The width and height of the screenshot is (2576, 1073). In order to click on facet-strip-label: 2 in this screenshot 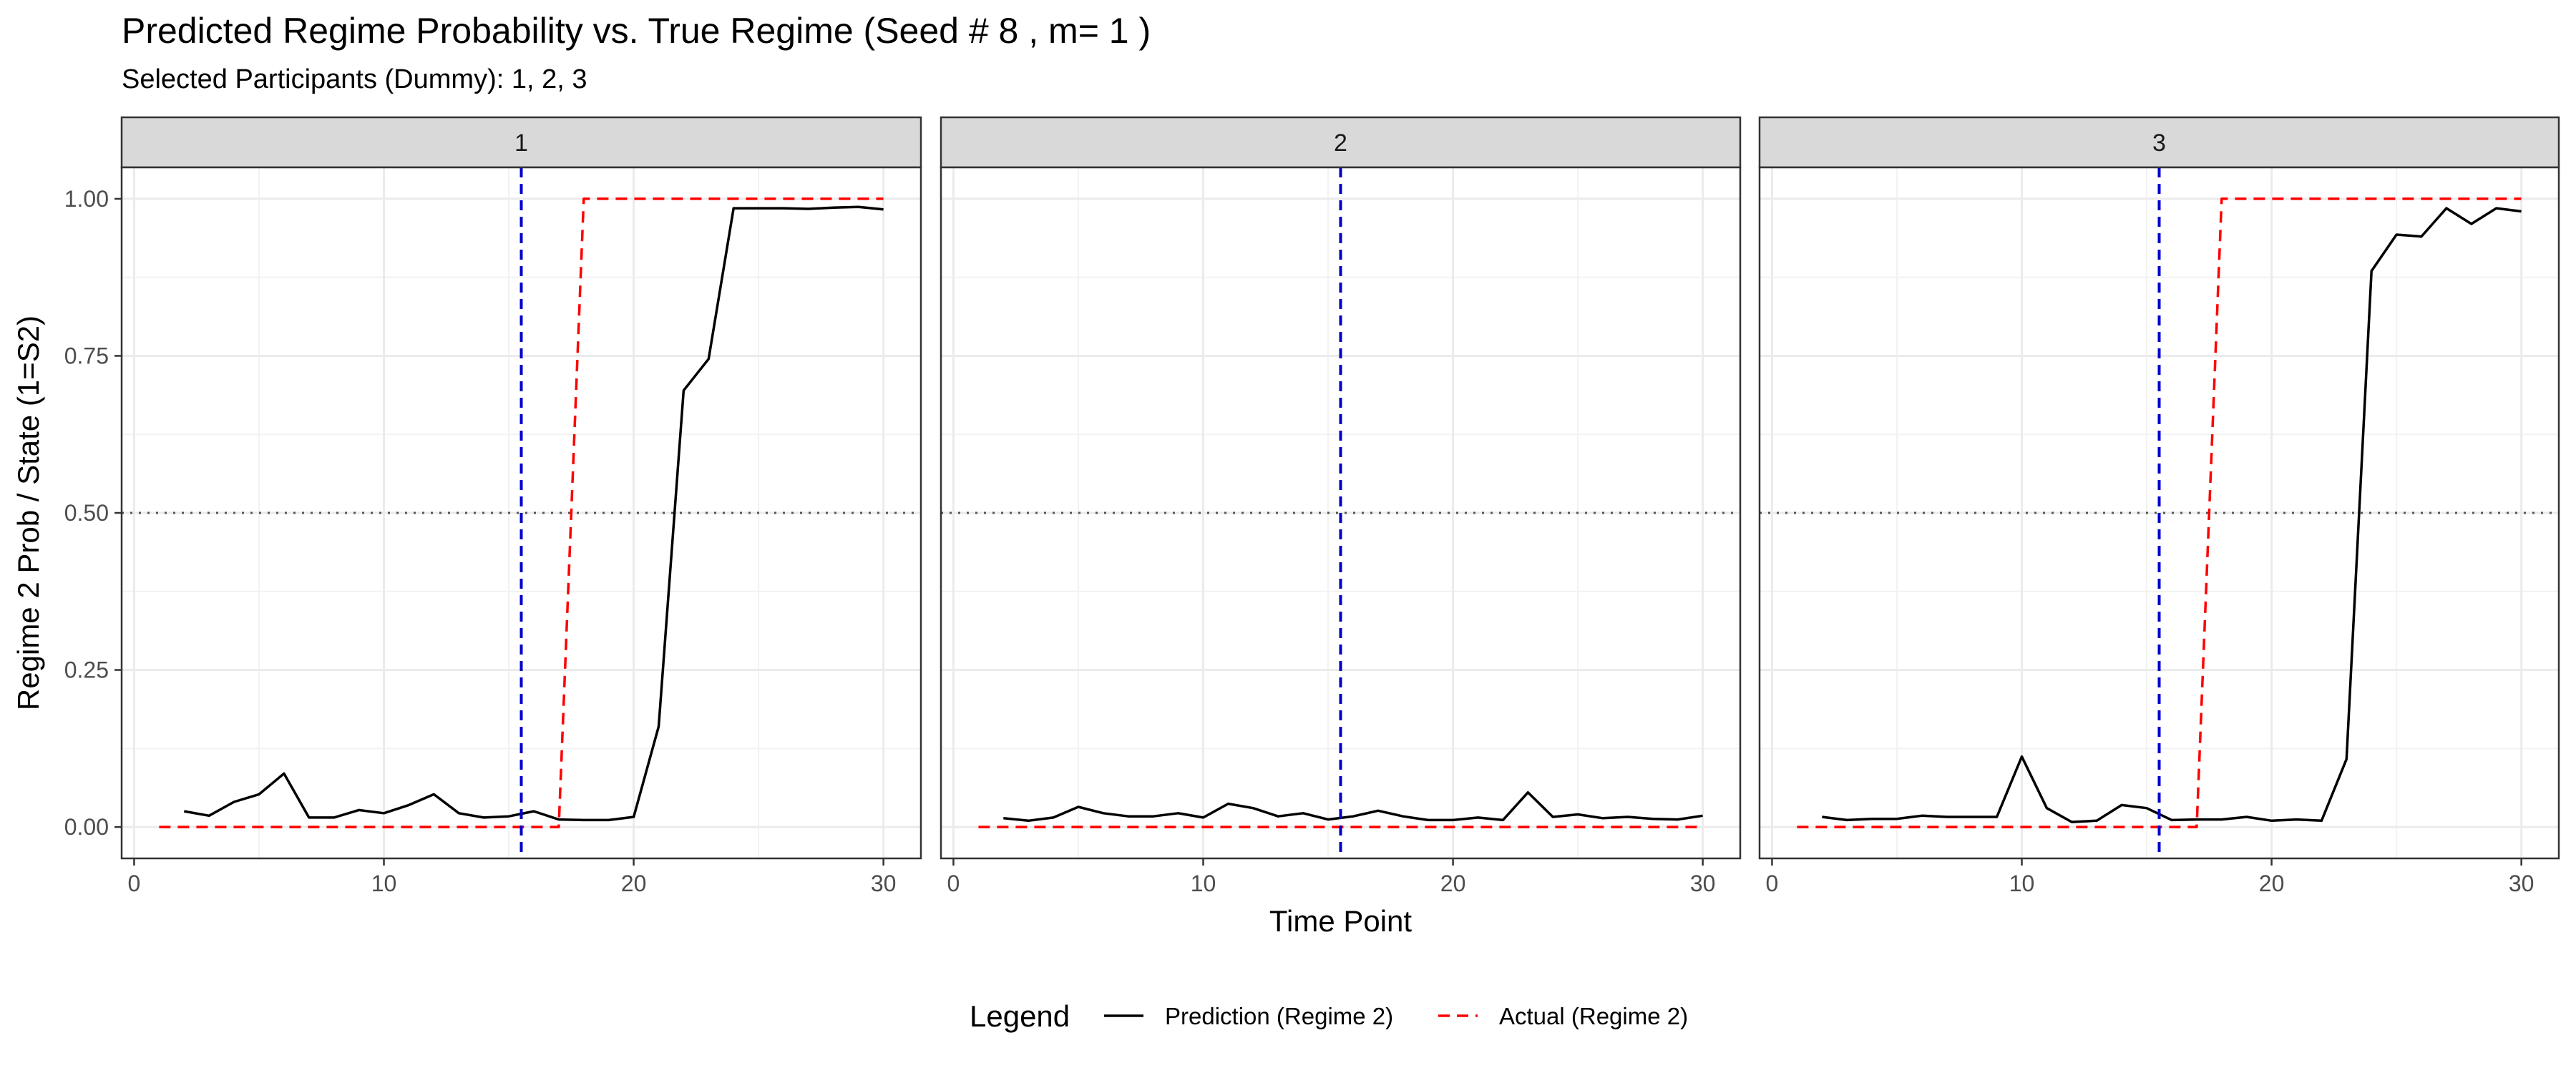, I will do `click(1340, 143)`.